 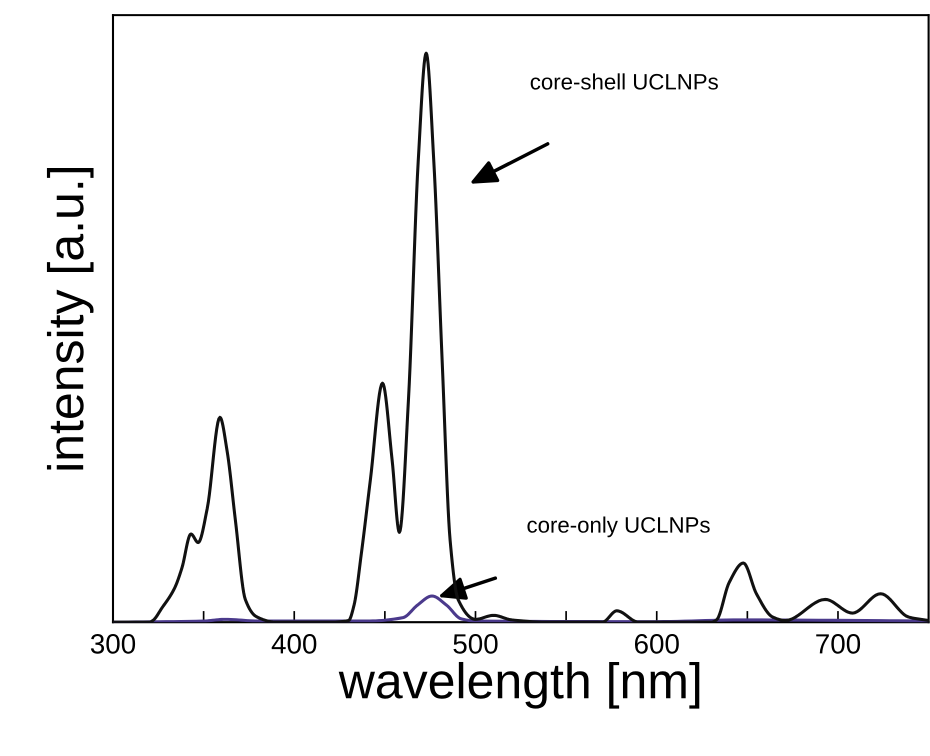 What do you see at coordinates (70, 319) in the screenshot?
I see `y-axis-title: intensity [a.u.]` at bounding box center [70, 319].